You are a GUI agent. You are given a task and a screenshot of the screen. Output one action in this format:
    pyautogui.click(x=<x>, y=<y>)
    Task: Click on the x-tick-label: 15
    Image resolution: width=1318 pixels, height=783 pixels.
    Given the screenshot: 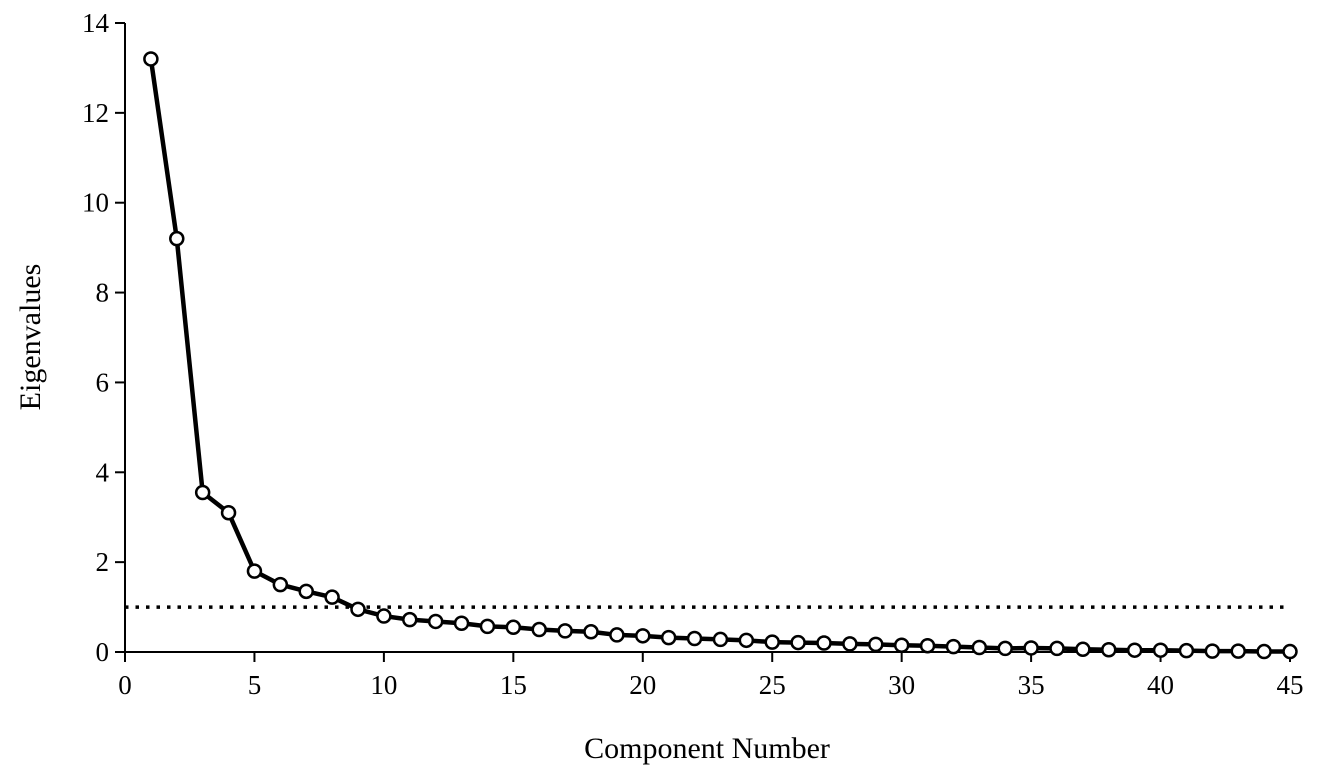 What is the action you would take?
    pyautogui.click(x=513, y=685)
    